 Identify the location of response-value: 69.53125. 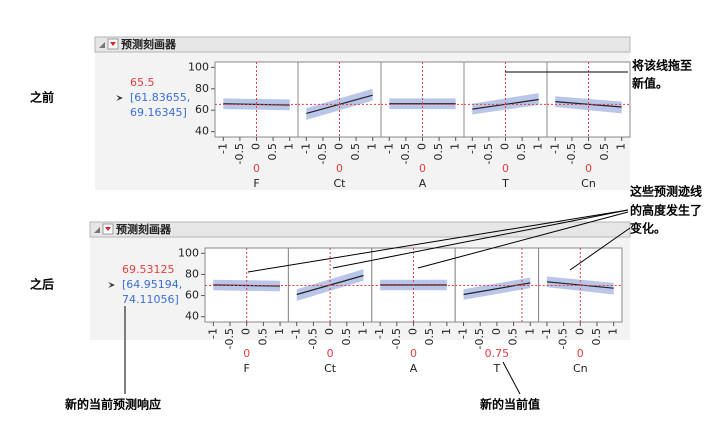
(148, 269).